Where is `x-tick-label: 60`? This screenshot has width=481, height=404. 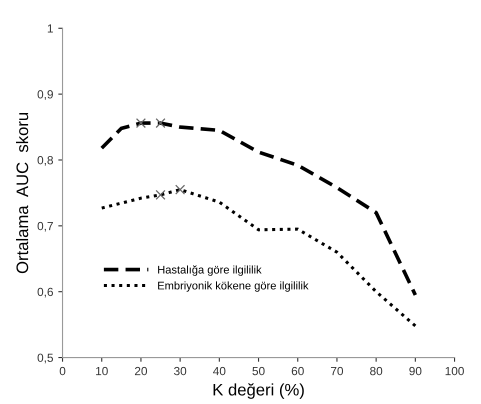
x-tick-label: 60 is located at coordinates (298, 371).